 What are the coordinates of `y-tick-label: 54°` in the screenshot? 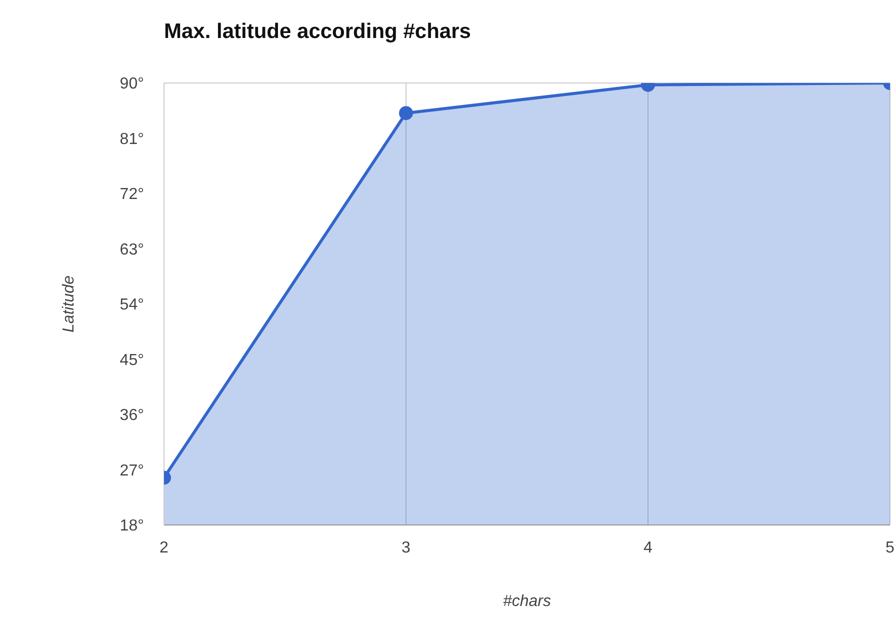 It's located at (132, 305).